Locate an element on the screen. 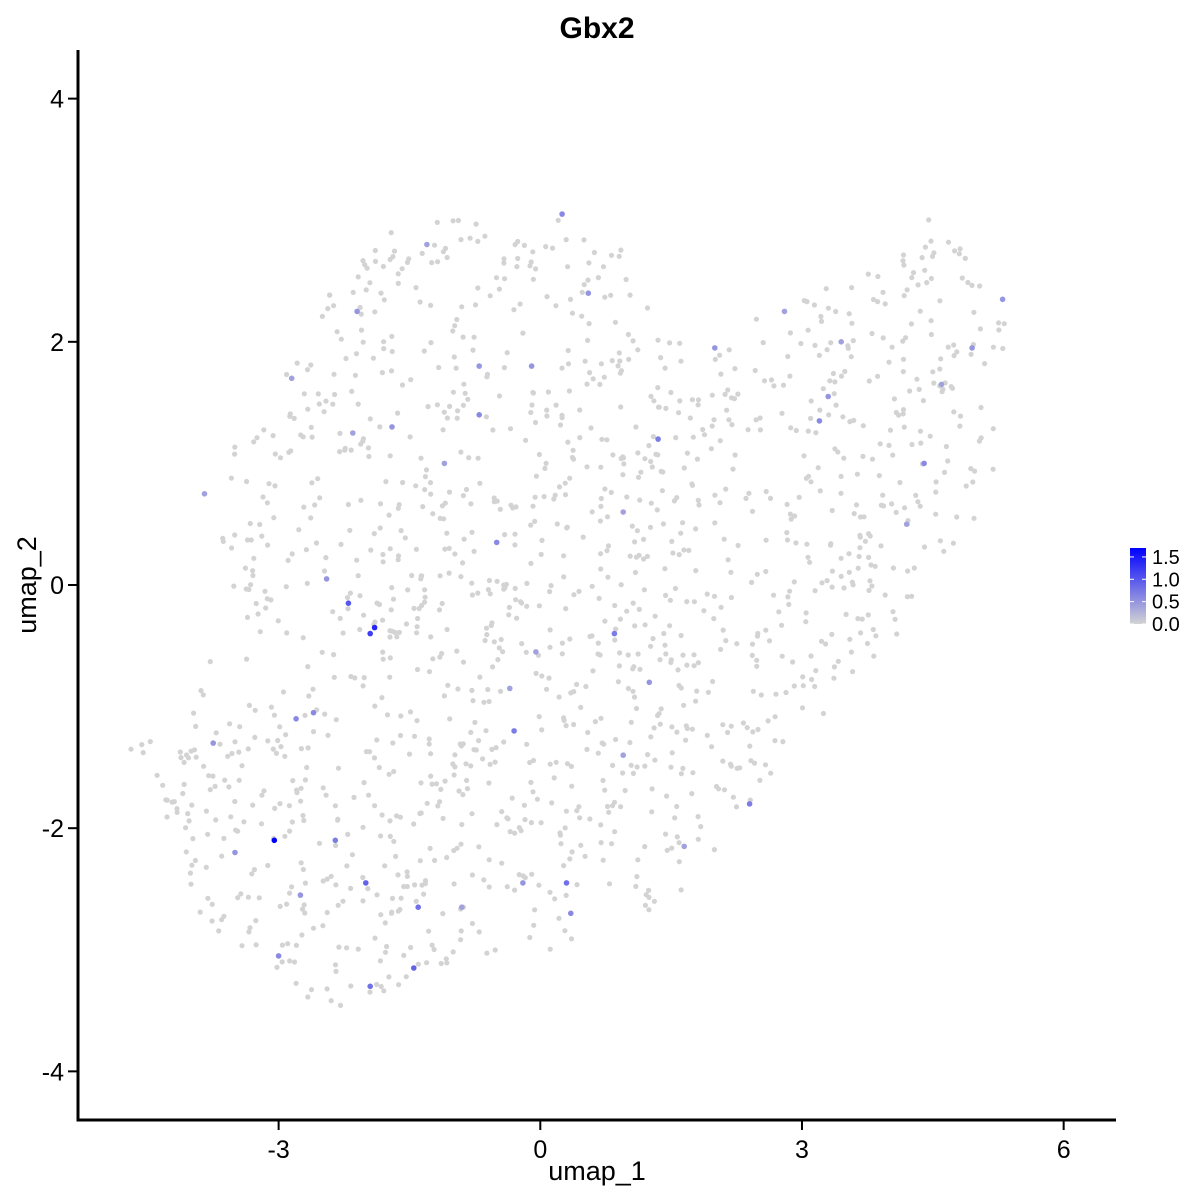 This screenshot has width=1200, height=1200. legend-colorbar is located at coordinates (1138, 586).